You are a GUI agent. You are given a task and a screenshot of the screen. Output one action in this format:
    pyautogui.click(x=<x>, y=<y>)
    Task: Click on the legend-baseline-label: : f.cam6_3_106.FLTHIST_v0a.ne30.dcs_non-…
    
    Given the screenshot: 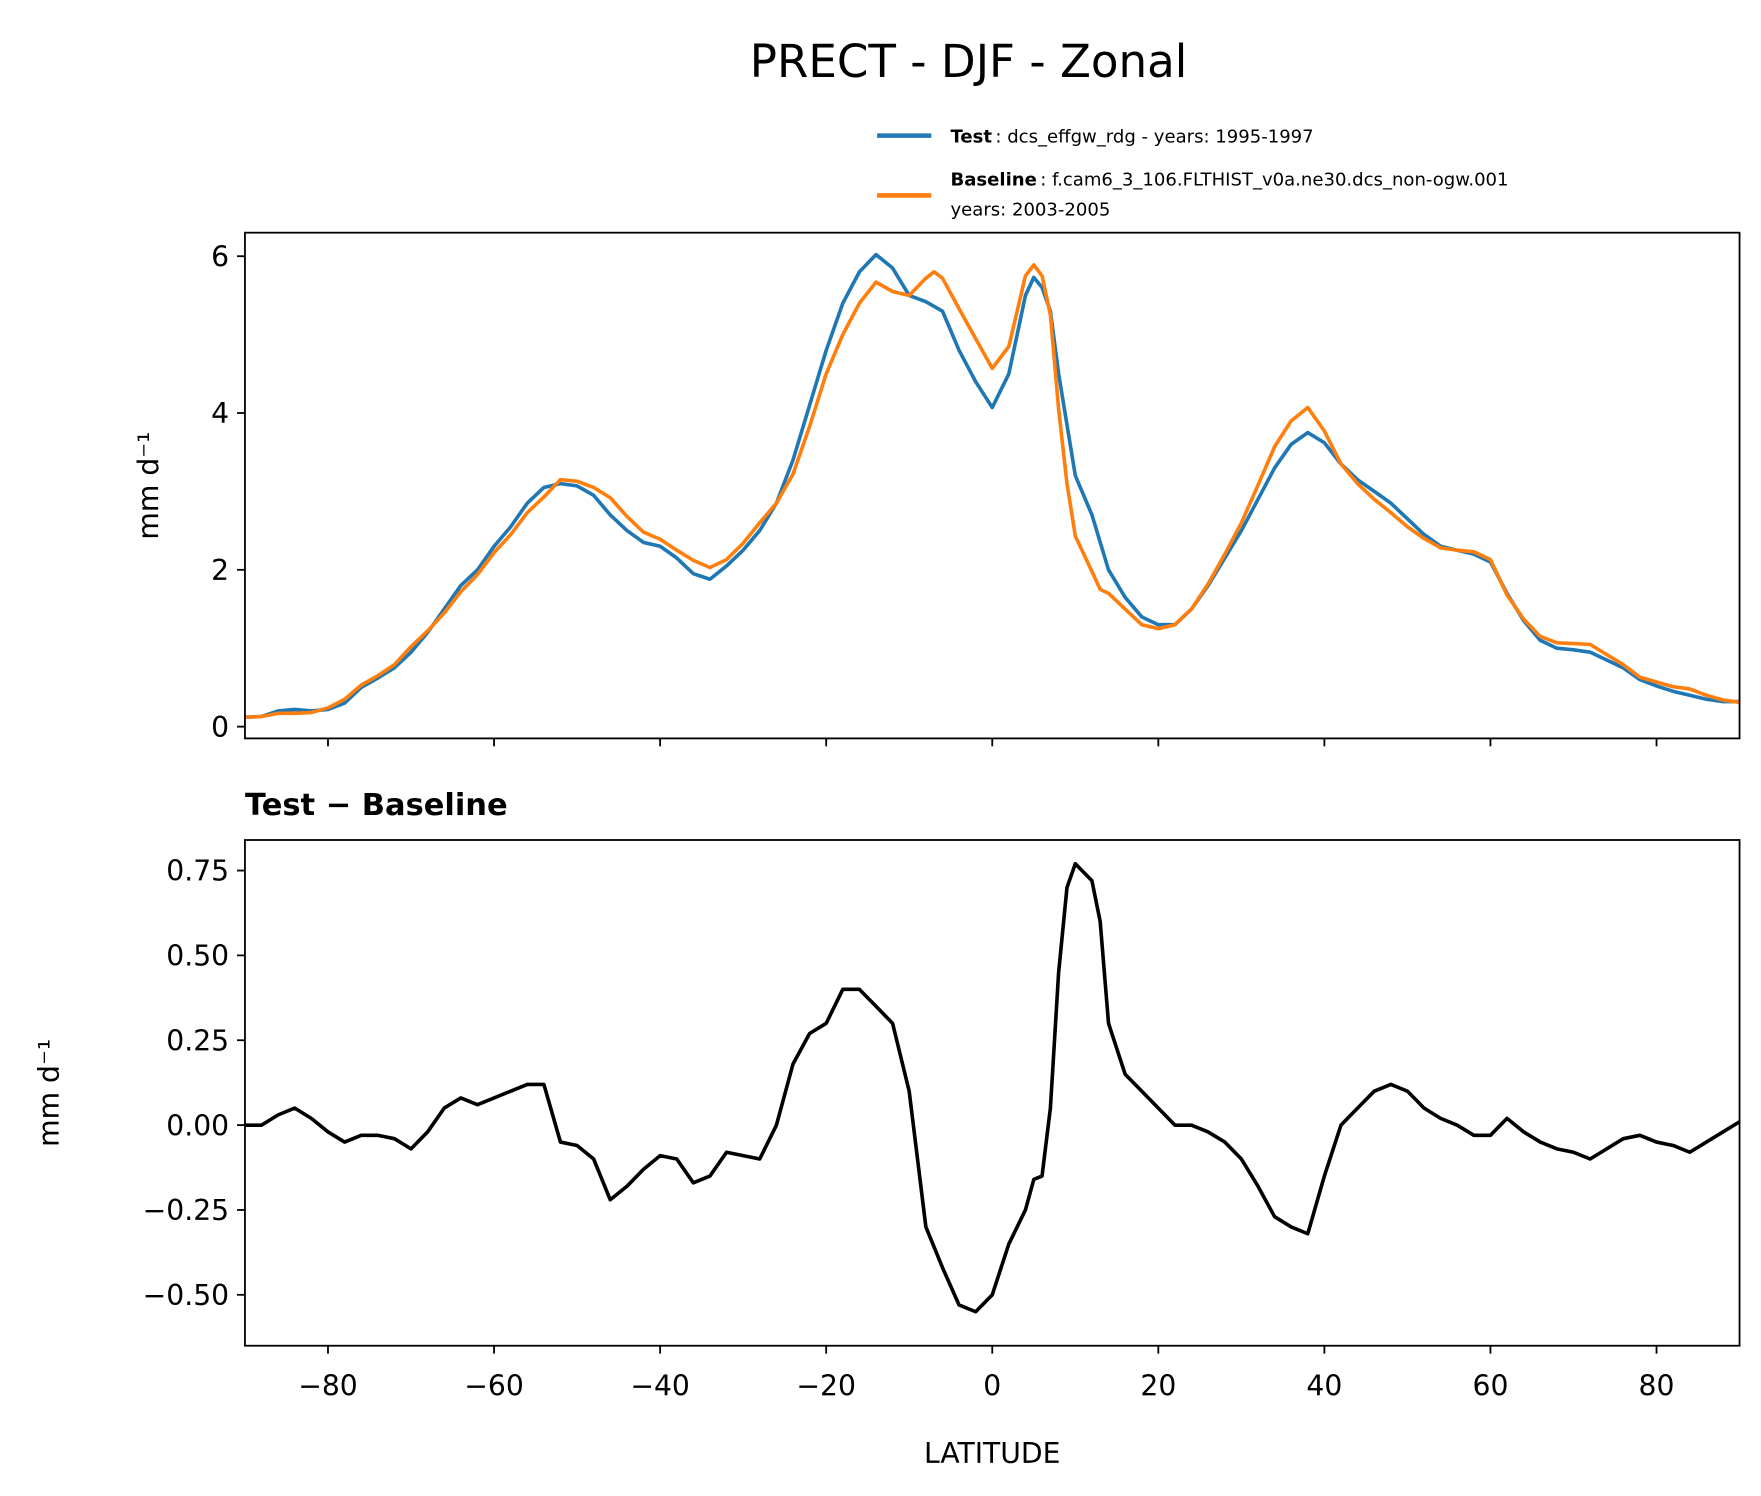 What is the action you would take?
    pyautogui.click(x=1274, y=179)
    